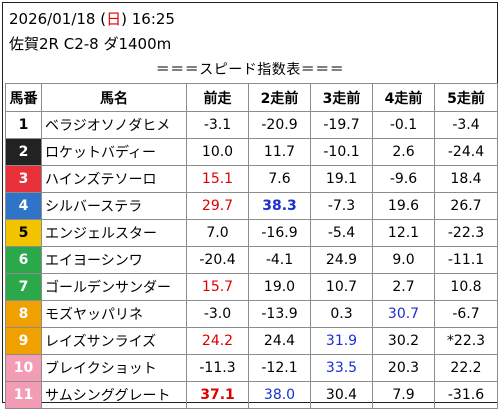  What do you see at coordinates (114, 125) in the screenshot?
I see `horse-name: ベラジオソノダヒメ` at bounding box center [114, 125].